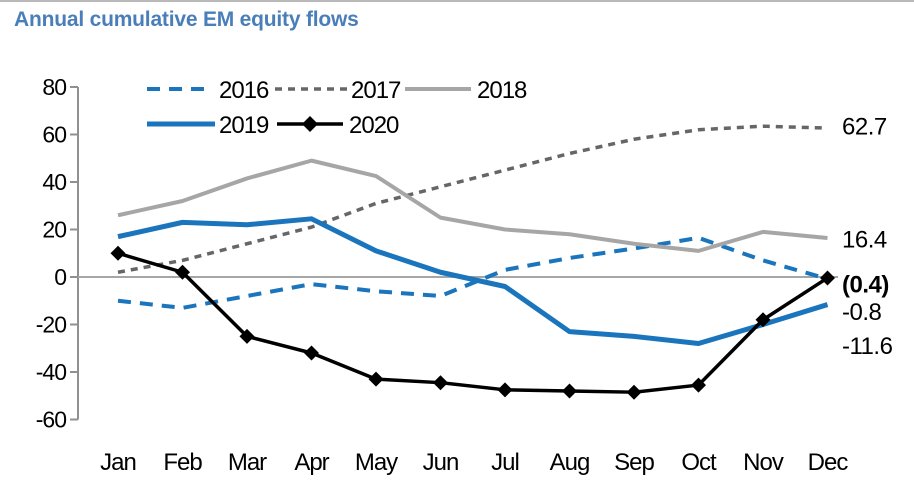 This screenshot has height=500, width=914. Describe the element at coordinates (865, 284) in the screenshot. I see `end-label-2020: (0.4)` at that location.